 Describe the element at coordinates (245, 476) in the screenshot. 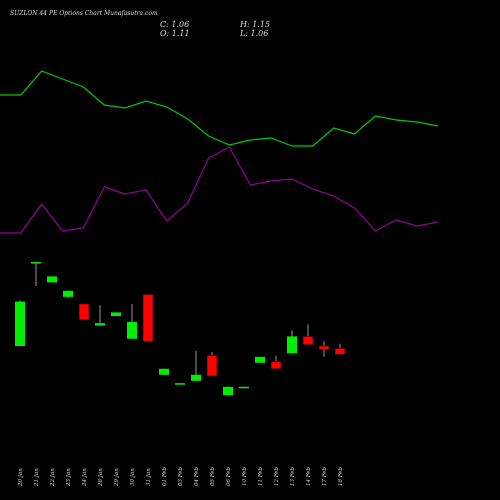

I see `x-tick-label: 10 Feb` at that location.